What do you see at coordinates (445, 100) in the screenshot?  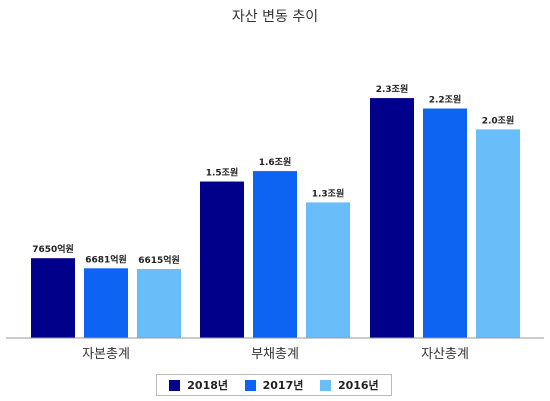 I see `value-label-2017-cat2: 2.2조원` at bounding box center [445, 100].